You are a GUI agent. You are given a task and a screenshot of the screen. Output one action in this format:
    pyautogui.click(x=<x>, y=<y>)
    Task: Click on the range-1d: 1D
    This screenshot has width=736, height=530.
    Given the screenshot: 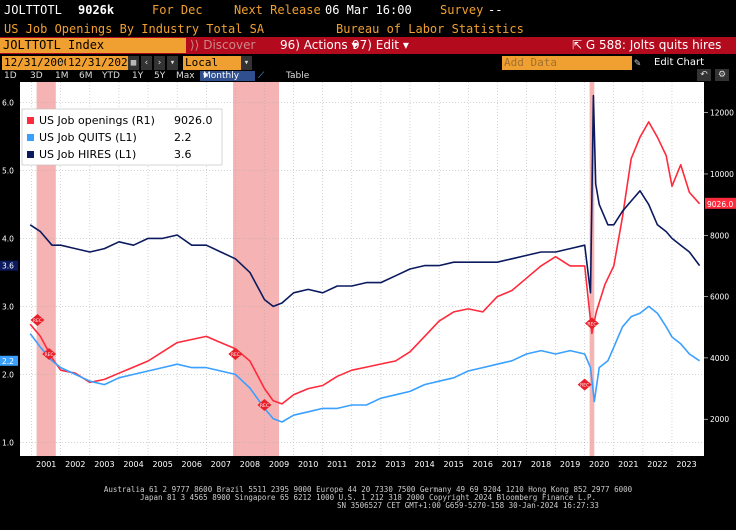 What is the action you would take?
    pyautogui.click(x=10, y=76)
    